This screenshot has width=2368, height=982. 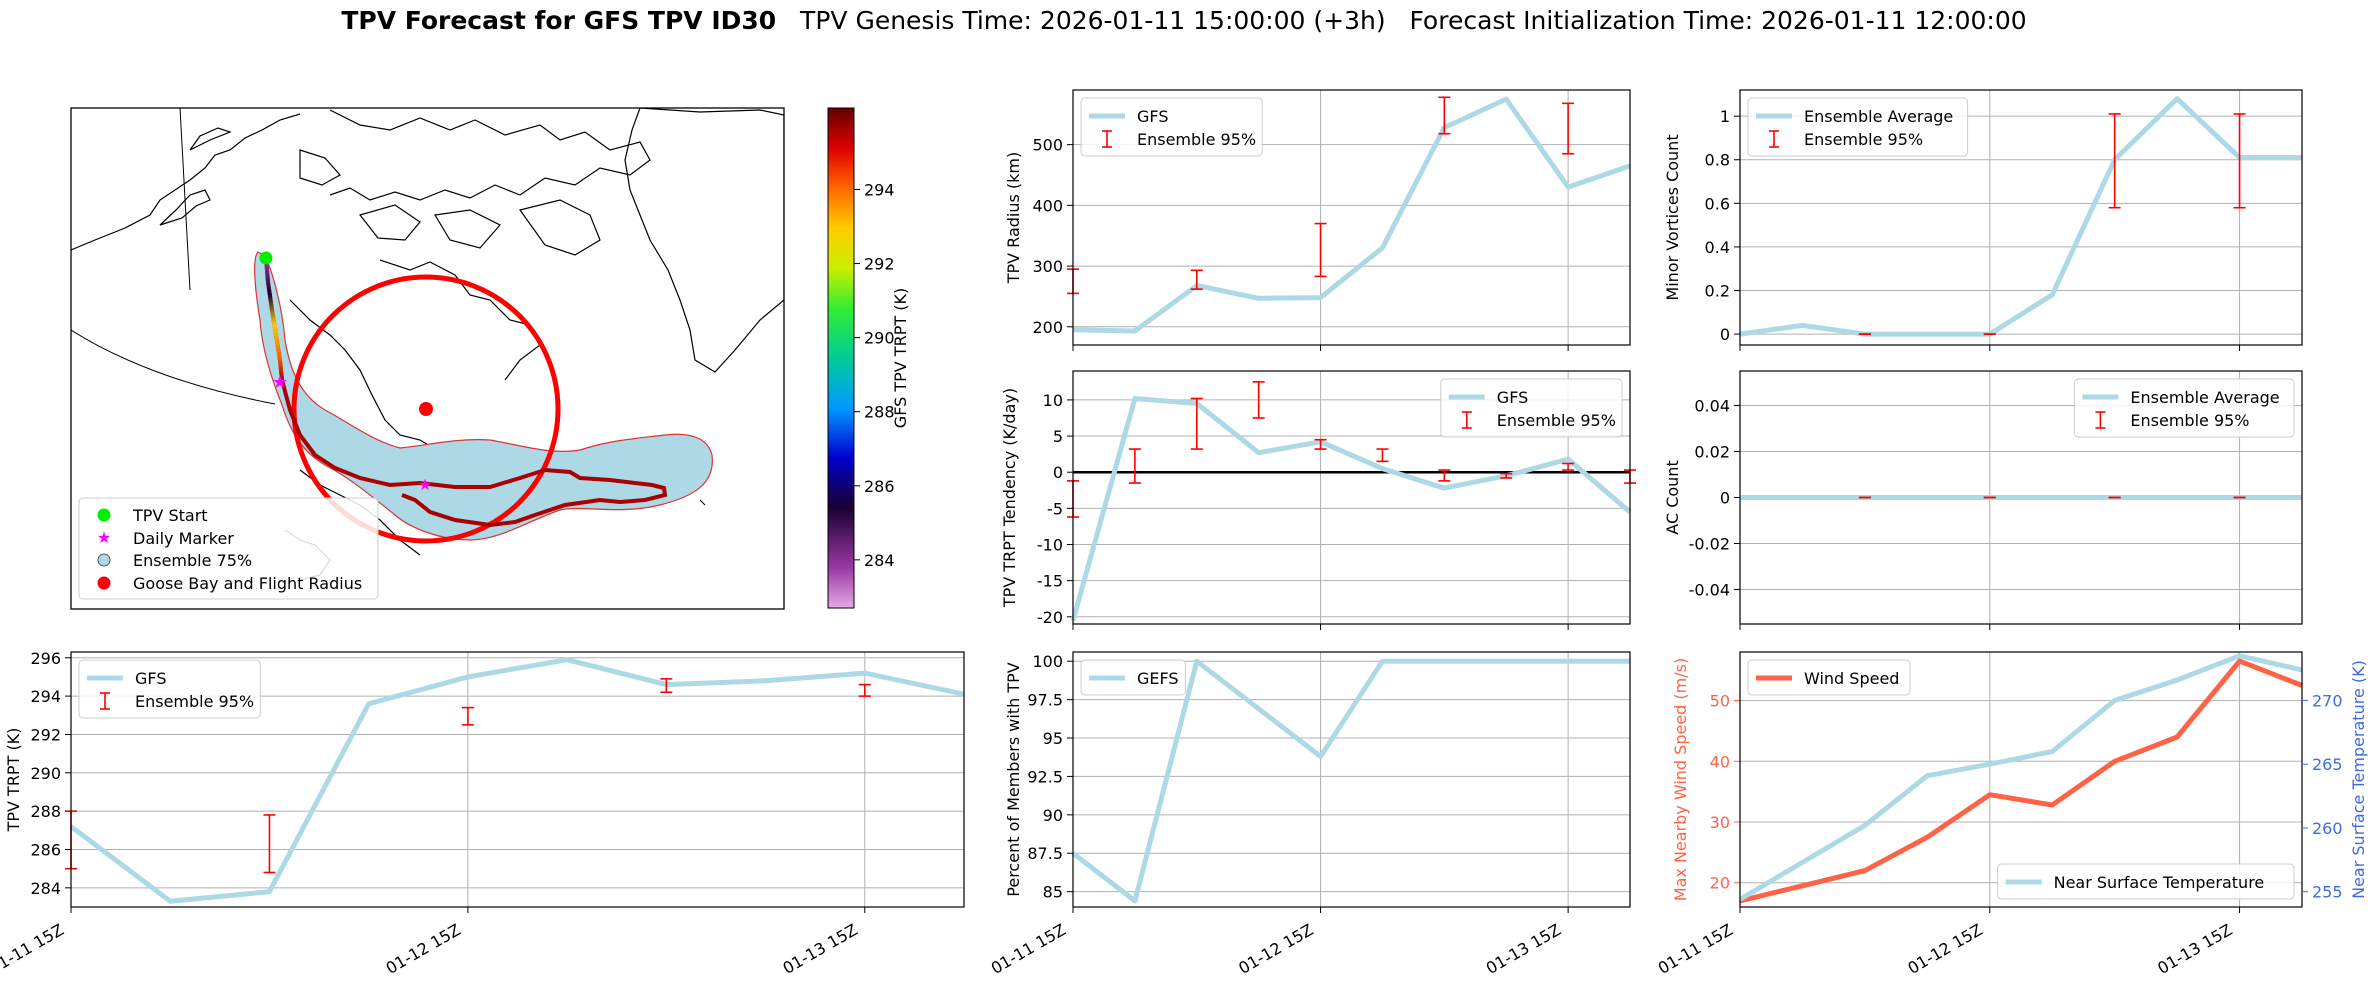 I want to click on y-tick-label: 90, so click(x=1053, y=815).